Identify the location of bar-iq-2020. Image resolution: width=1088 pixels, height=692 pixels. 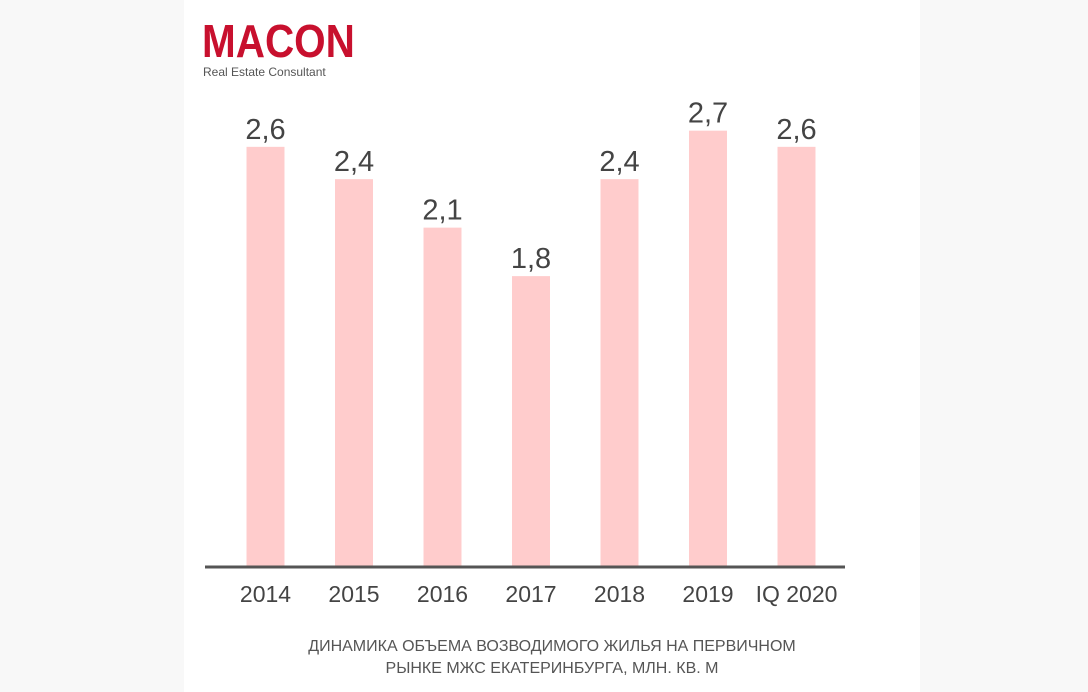
(796, 356).